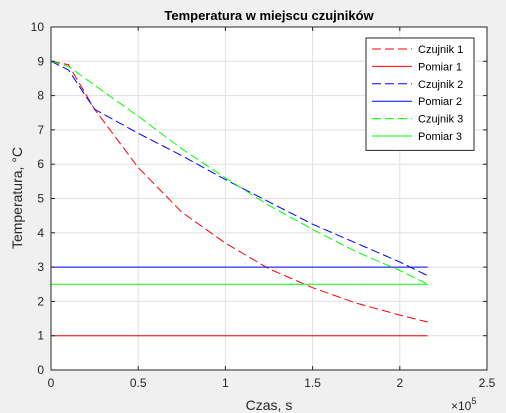 This screenshot has height=413, width=506. Describe the element at coordinates (440, 67) in the screenshot. I see `legend-label: Pomiar 1` at that location.